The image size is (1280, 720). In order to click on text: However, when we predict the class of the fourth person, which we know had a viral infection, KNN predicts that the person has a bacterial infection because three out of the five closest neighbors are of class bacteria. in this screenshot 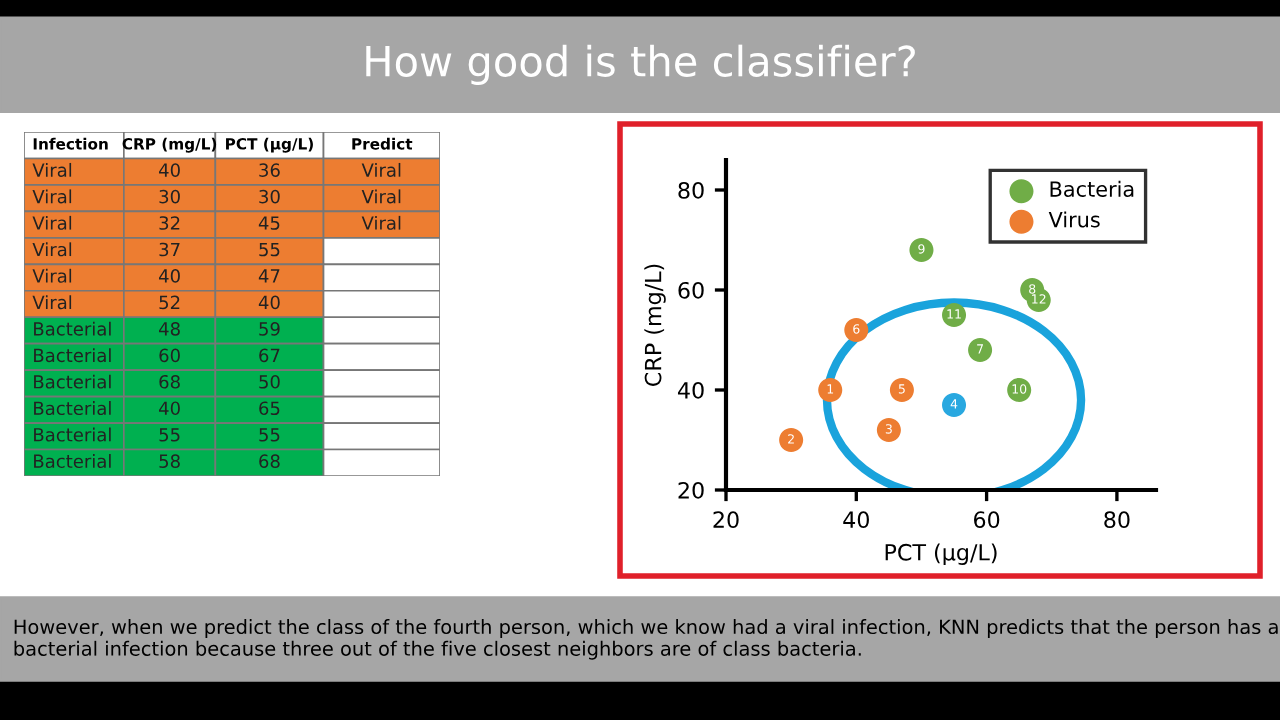, I will do `click(646, 639)`.